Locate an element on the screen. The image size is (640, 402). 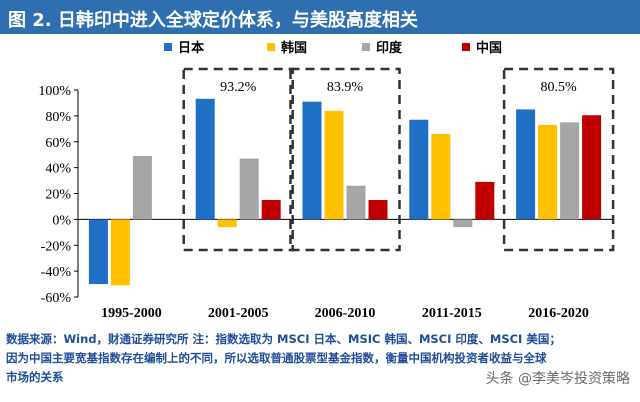
watermark: 头条 @李美岑投资策略 is located at coordinates (557, 379).